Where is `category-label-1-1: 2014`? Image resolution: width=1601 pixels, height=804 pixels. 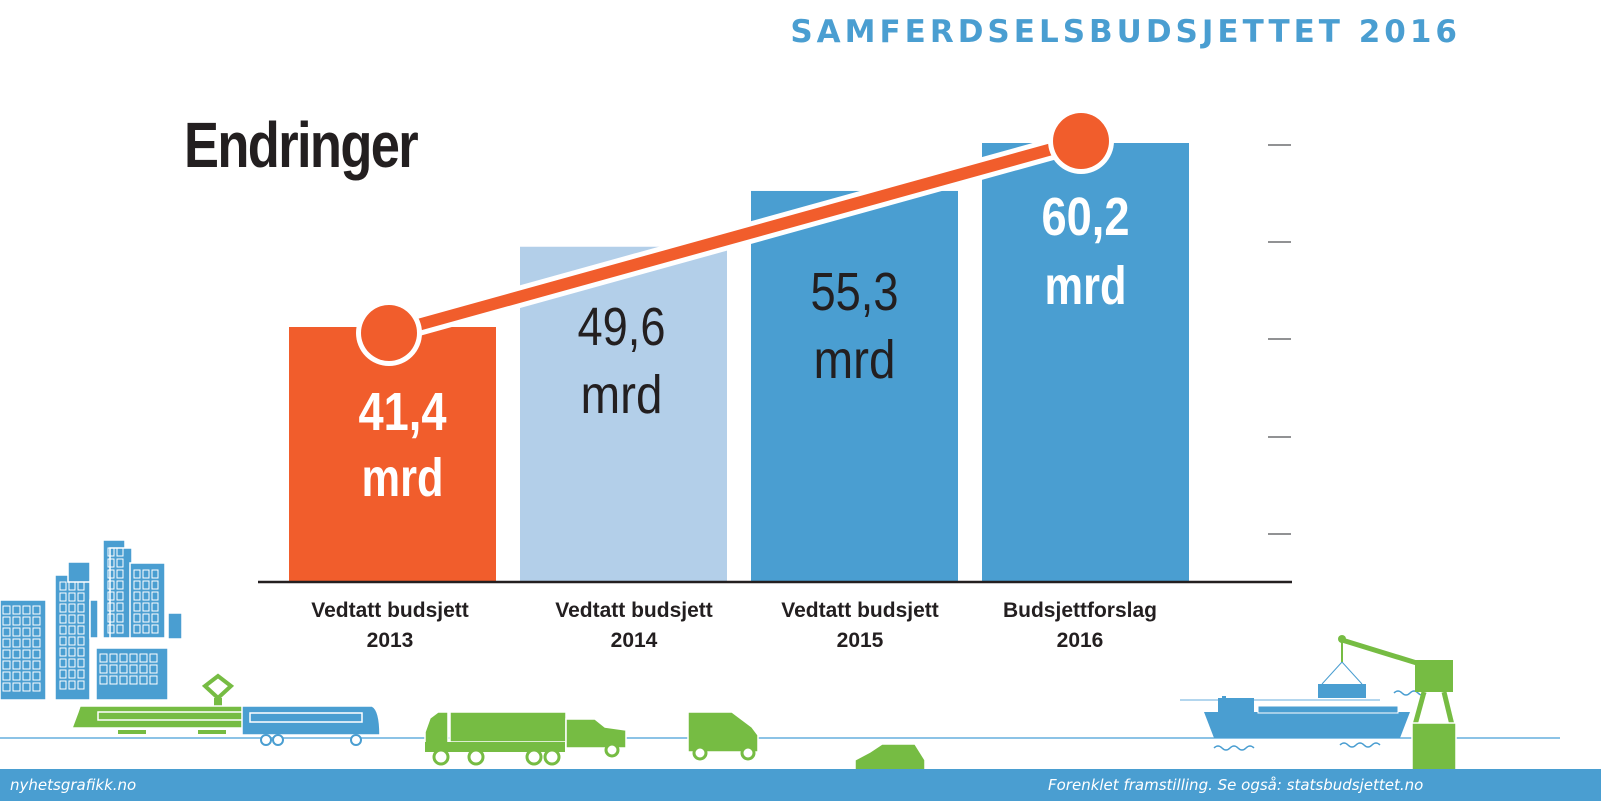 category-label-1-1: 2014 is located at coordinates (634, 640).